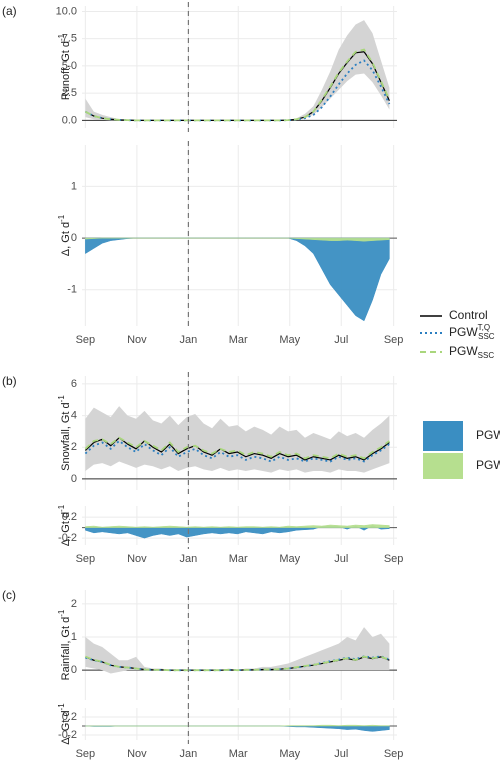 This screenshot has width=500, height=761. Describe the element at coordinates (66, 11) in the screenshot. I see `y-tick-label: 10.0` at that location.